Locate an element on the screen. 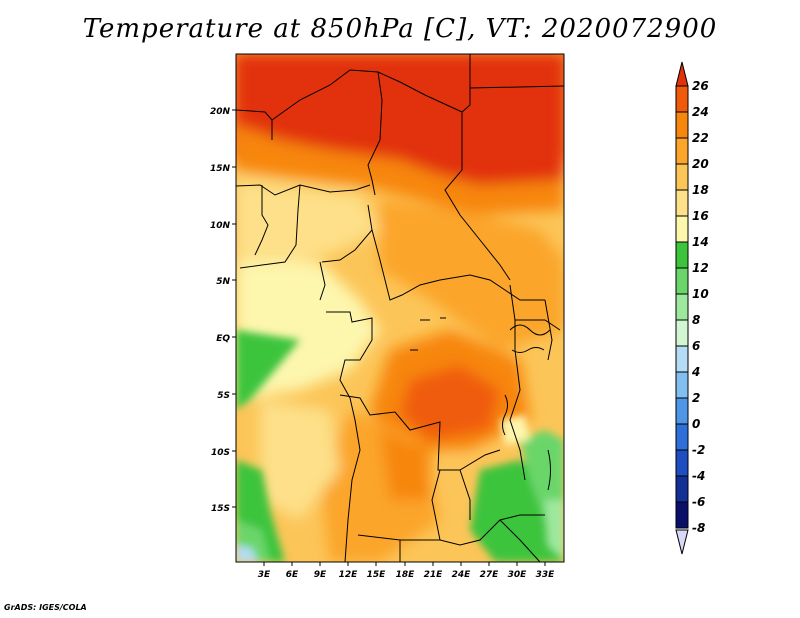 The image size is (800, 618). lat-label: 15S is located at coordinates (220, 509).